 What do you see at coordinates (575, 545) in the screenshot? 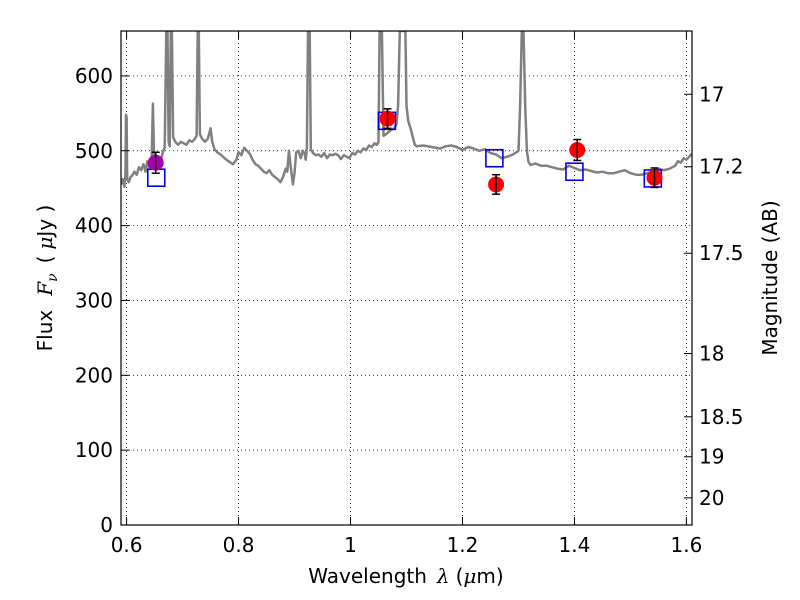
I see `x-tick-label: 1.4` at bounding box center [575, 545].